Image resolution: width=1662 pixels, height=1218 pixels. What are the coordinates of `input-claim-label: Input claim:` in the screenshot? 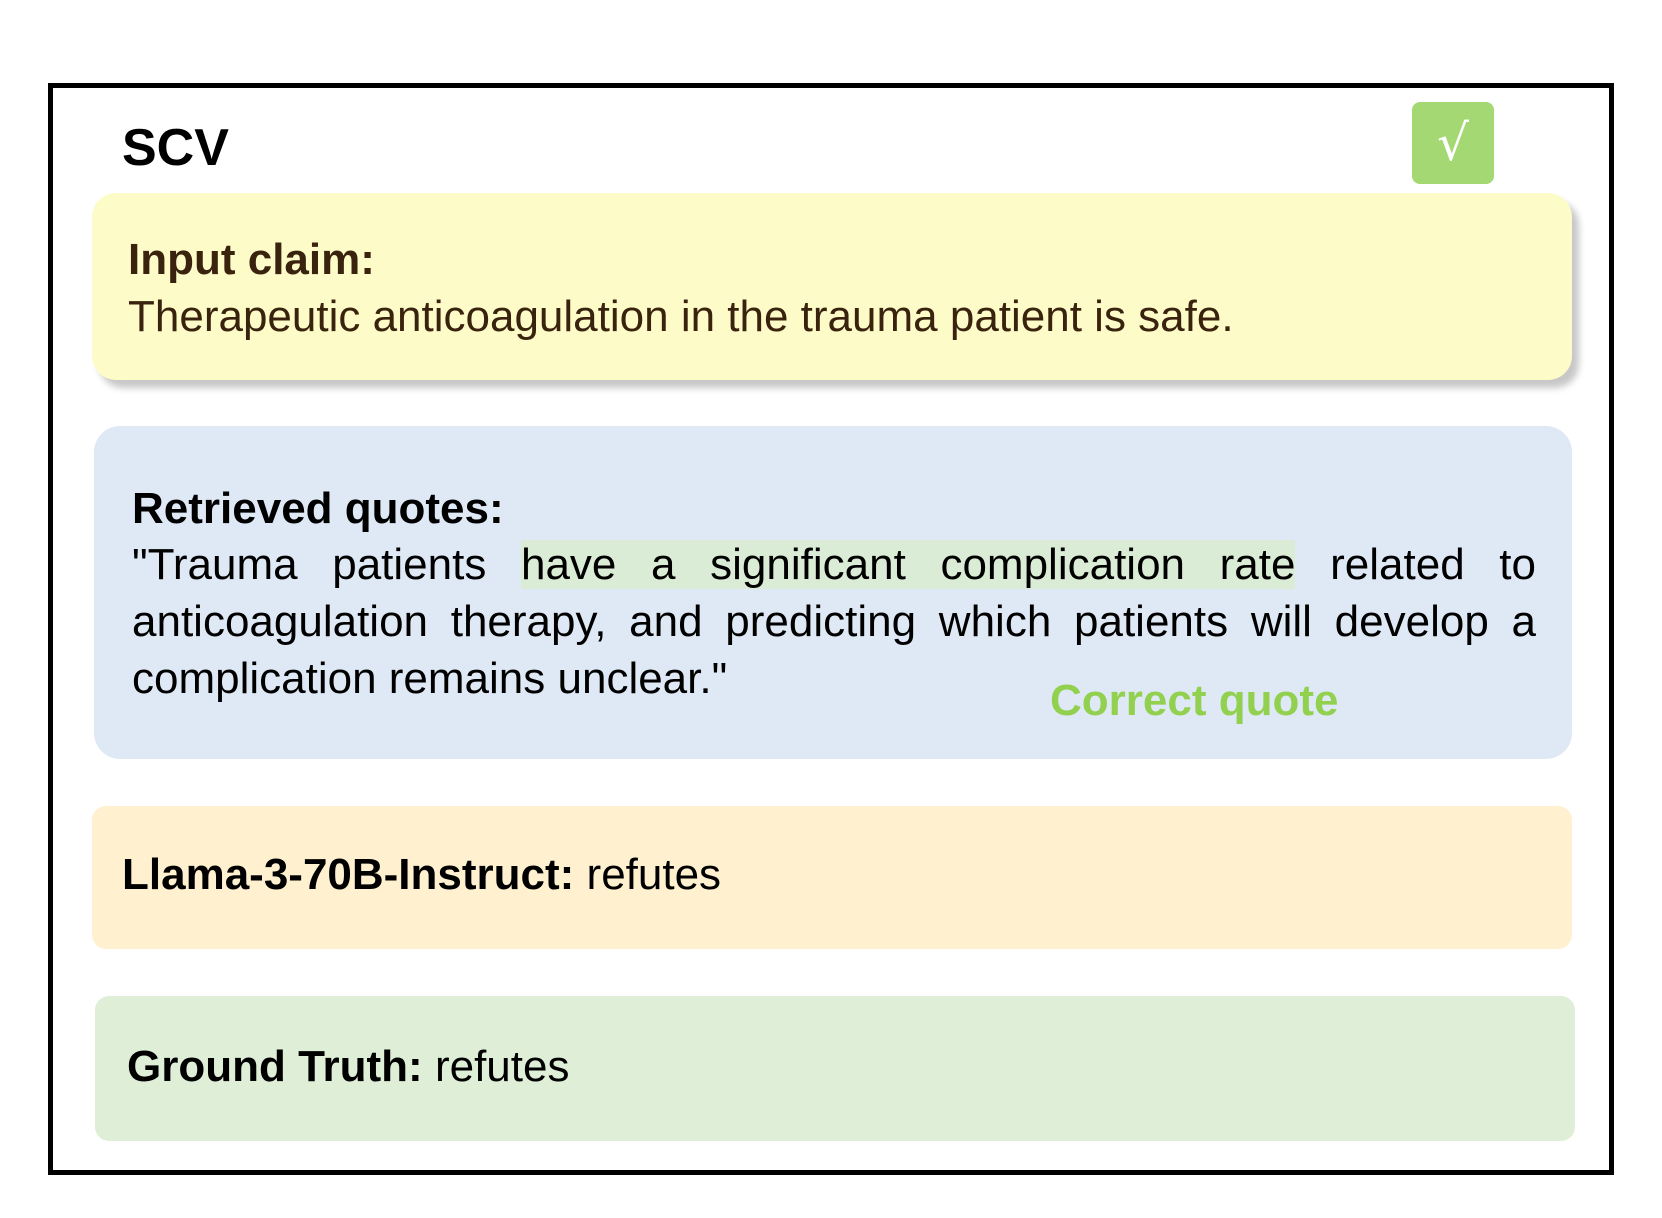 It's located at (251, 259).